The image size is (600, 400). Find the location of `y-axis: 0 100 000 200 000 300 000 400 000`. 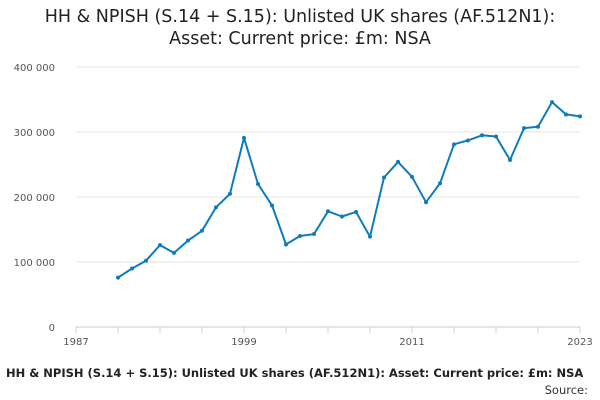

y-axis: 0 100 000 200 000 300 000 400 000 is located at coordinates (34, 198).